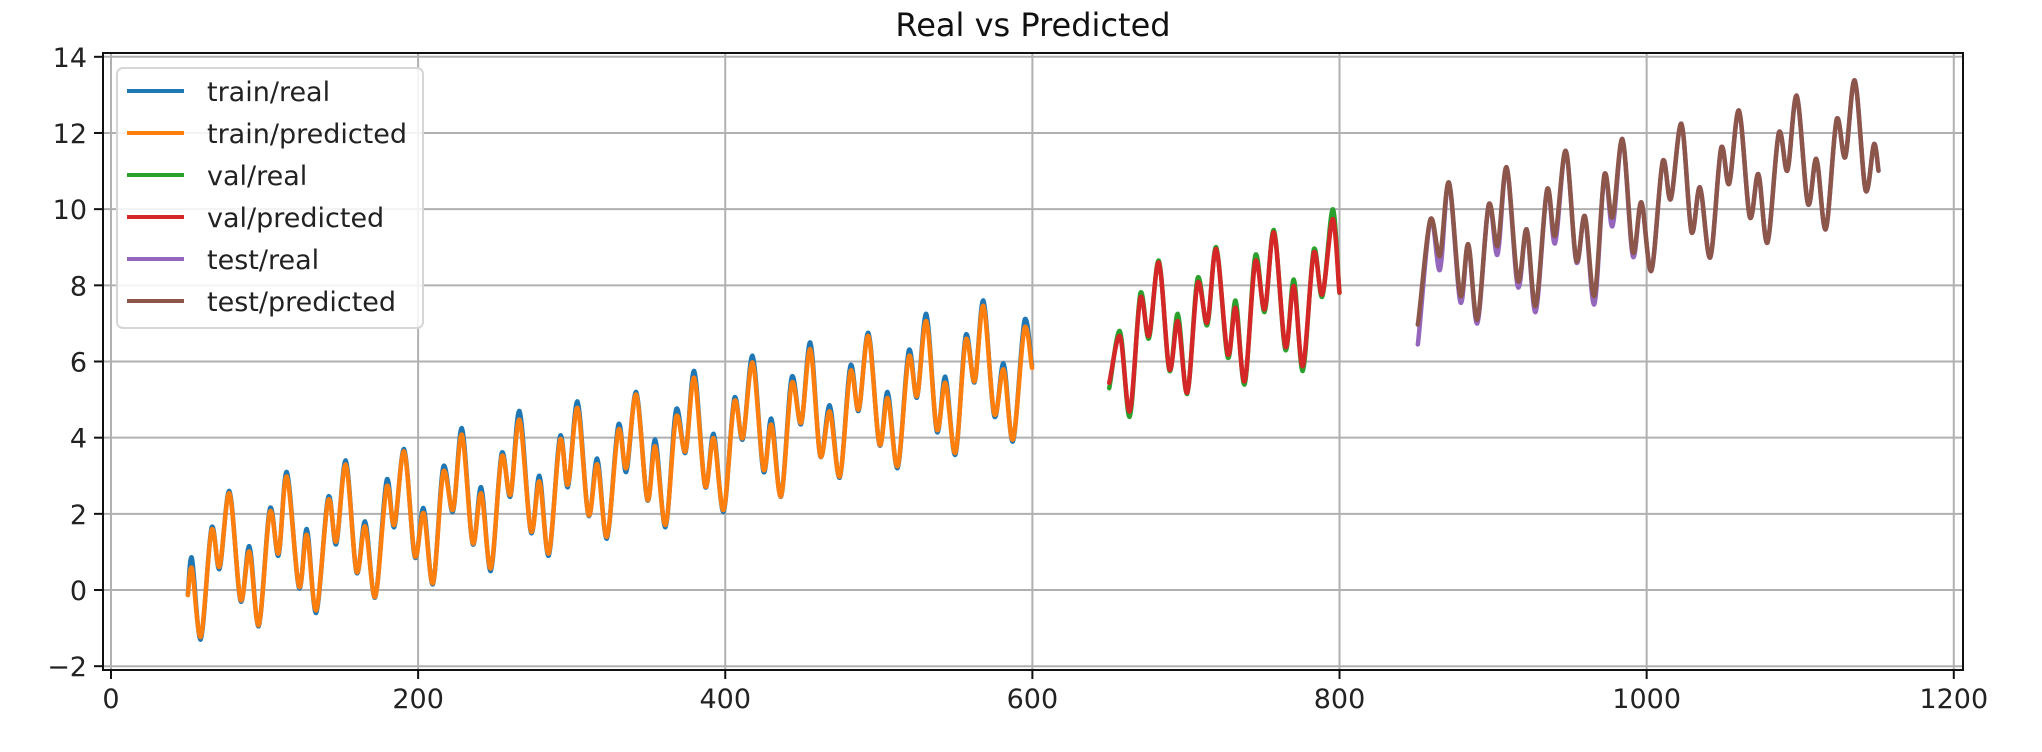  I want to click on x-tick-label: 1200, so click(1953, 699).